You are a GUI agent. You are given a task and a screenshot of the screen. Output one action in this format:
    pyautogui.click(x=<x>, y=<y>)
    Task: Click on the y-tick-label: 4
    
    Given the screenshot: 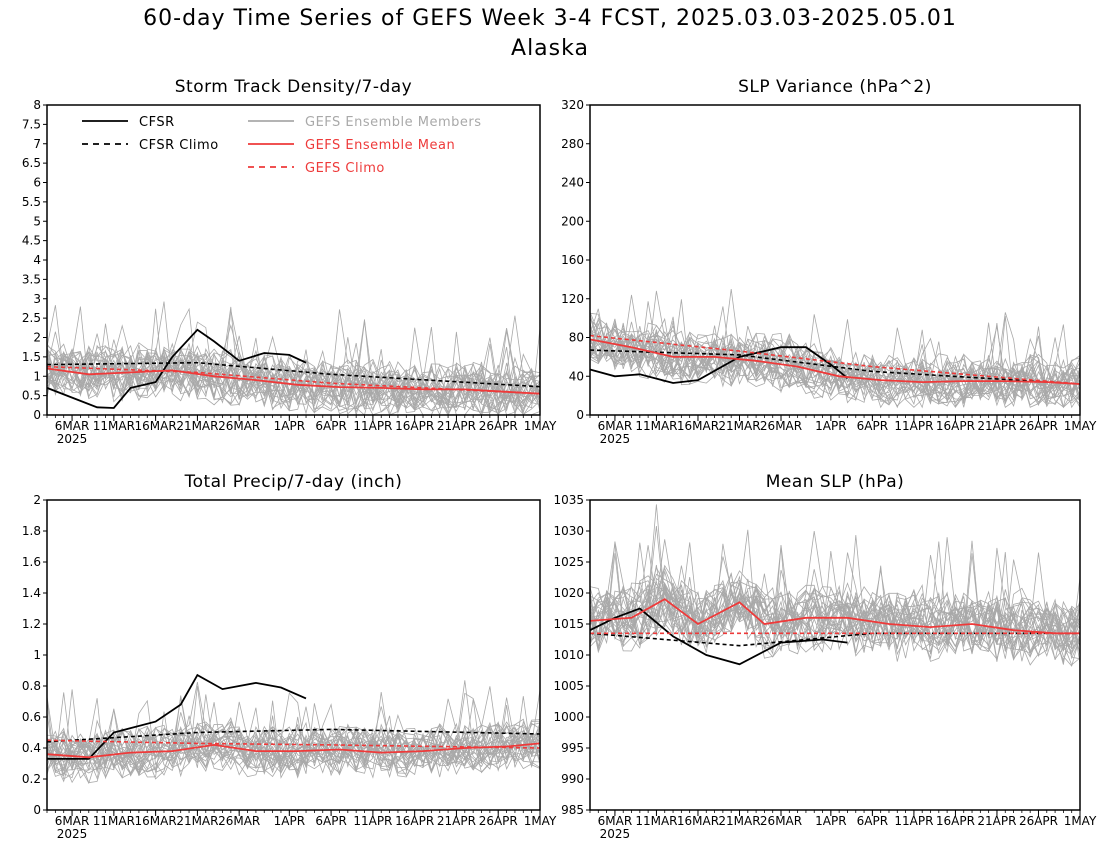 What is the action you would take?
    pyautogui.click(x=37, y=260)
    